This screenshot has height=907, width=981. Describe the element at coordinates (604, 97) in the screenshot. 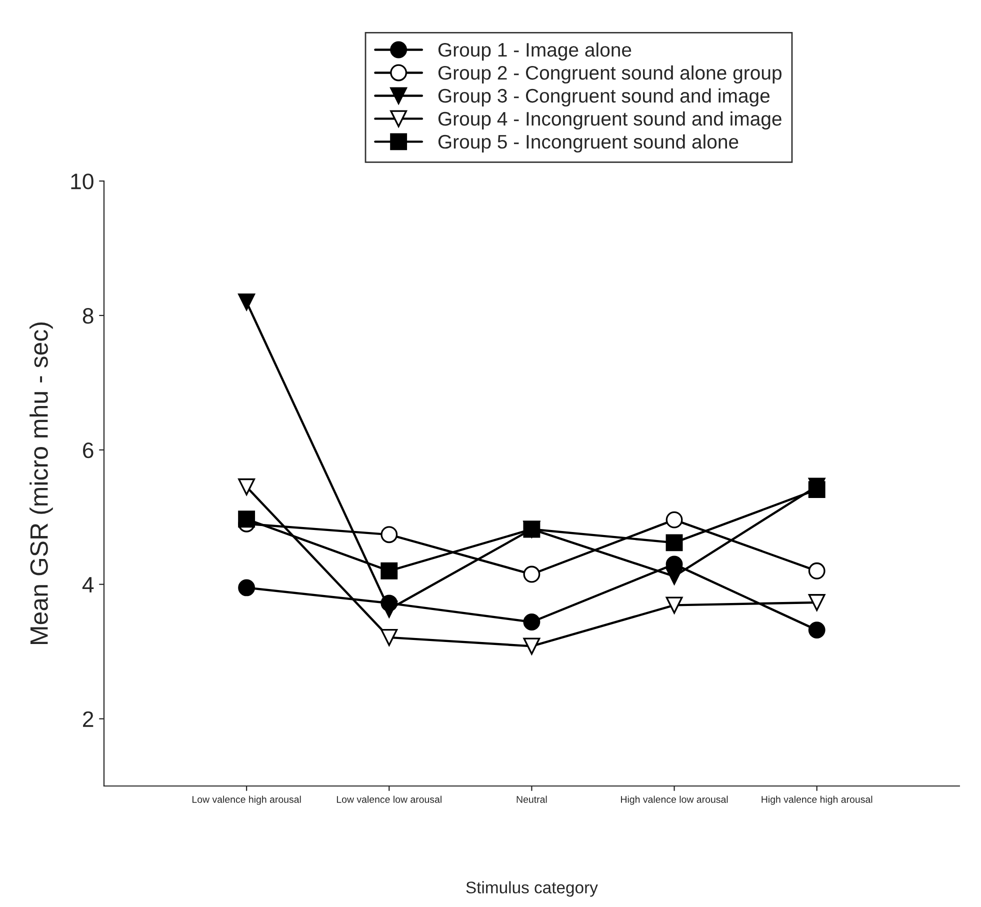

I see `legend-label: Group 3 - Congruent sound and image` at that location.